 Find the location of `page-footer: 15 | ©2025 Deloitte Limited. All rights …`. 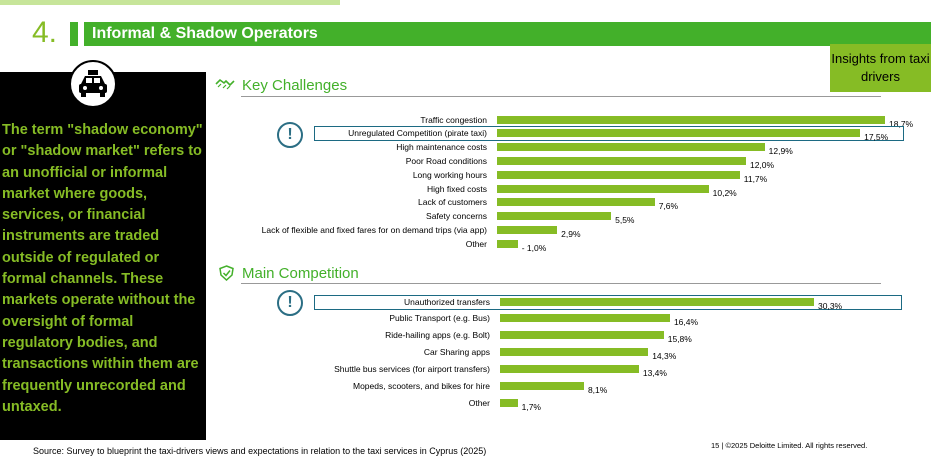

page-footer: 15 | ©2025 Deloitte Limited. All rights … is located at coordinates (789, 445).